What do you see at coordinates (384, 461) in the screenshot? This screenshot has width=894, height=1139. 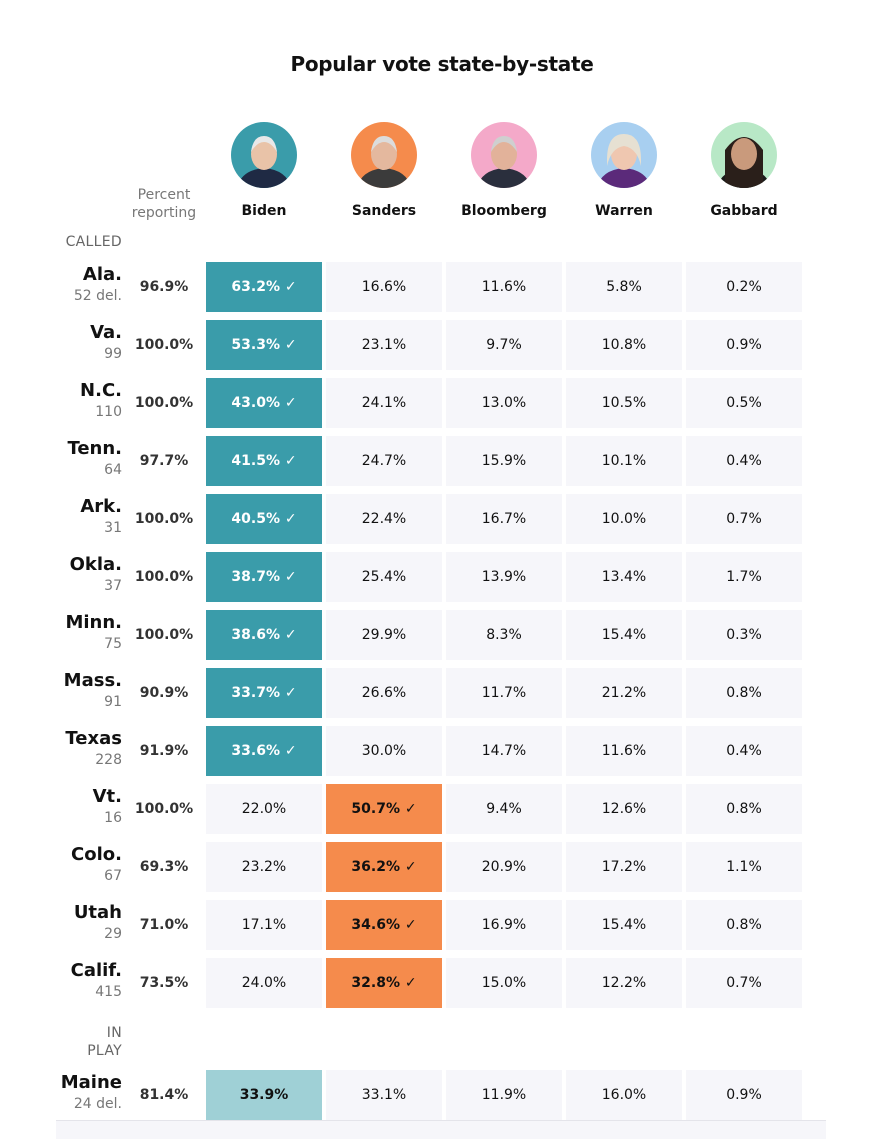 I see `vote-cell-sanders: 24.7%` at bounding box center [384, 461].